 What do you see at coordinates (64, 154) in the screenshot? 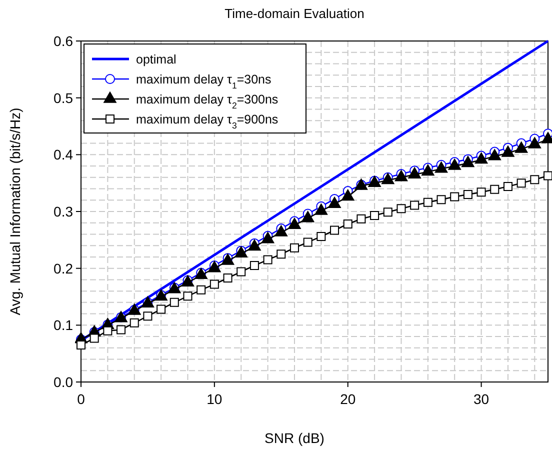
I see `y-tick-label: 0.4` at bounding box center [64, 154].